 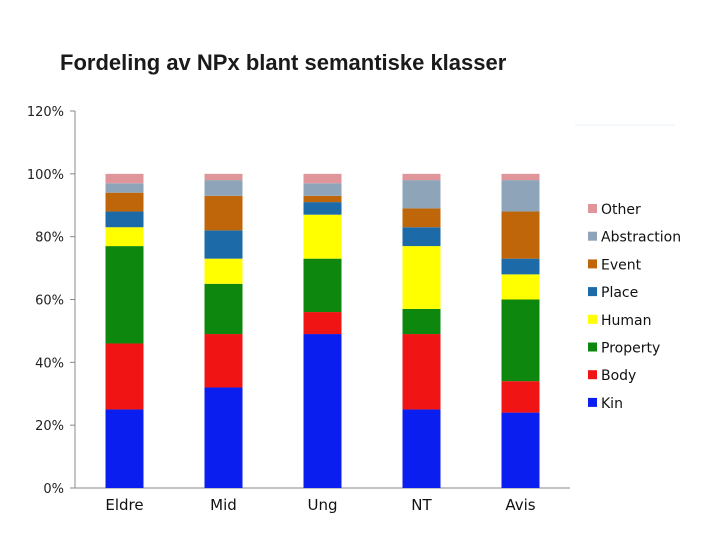 What do you see at coordinates (49, 238) in the screenshot?
I see `y-tick-label: 80%` at bounding box center [49, 238].